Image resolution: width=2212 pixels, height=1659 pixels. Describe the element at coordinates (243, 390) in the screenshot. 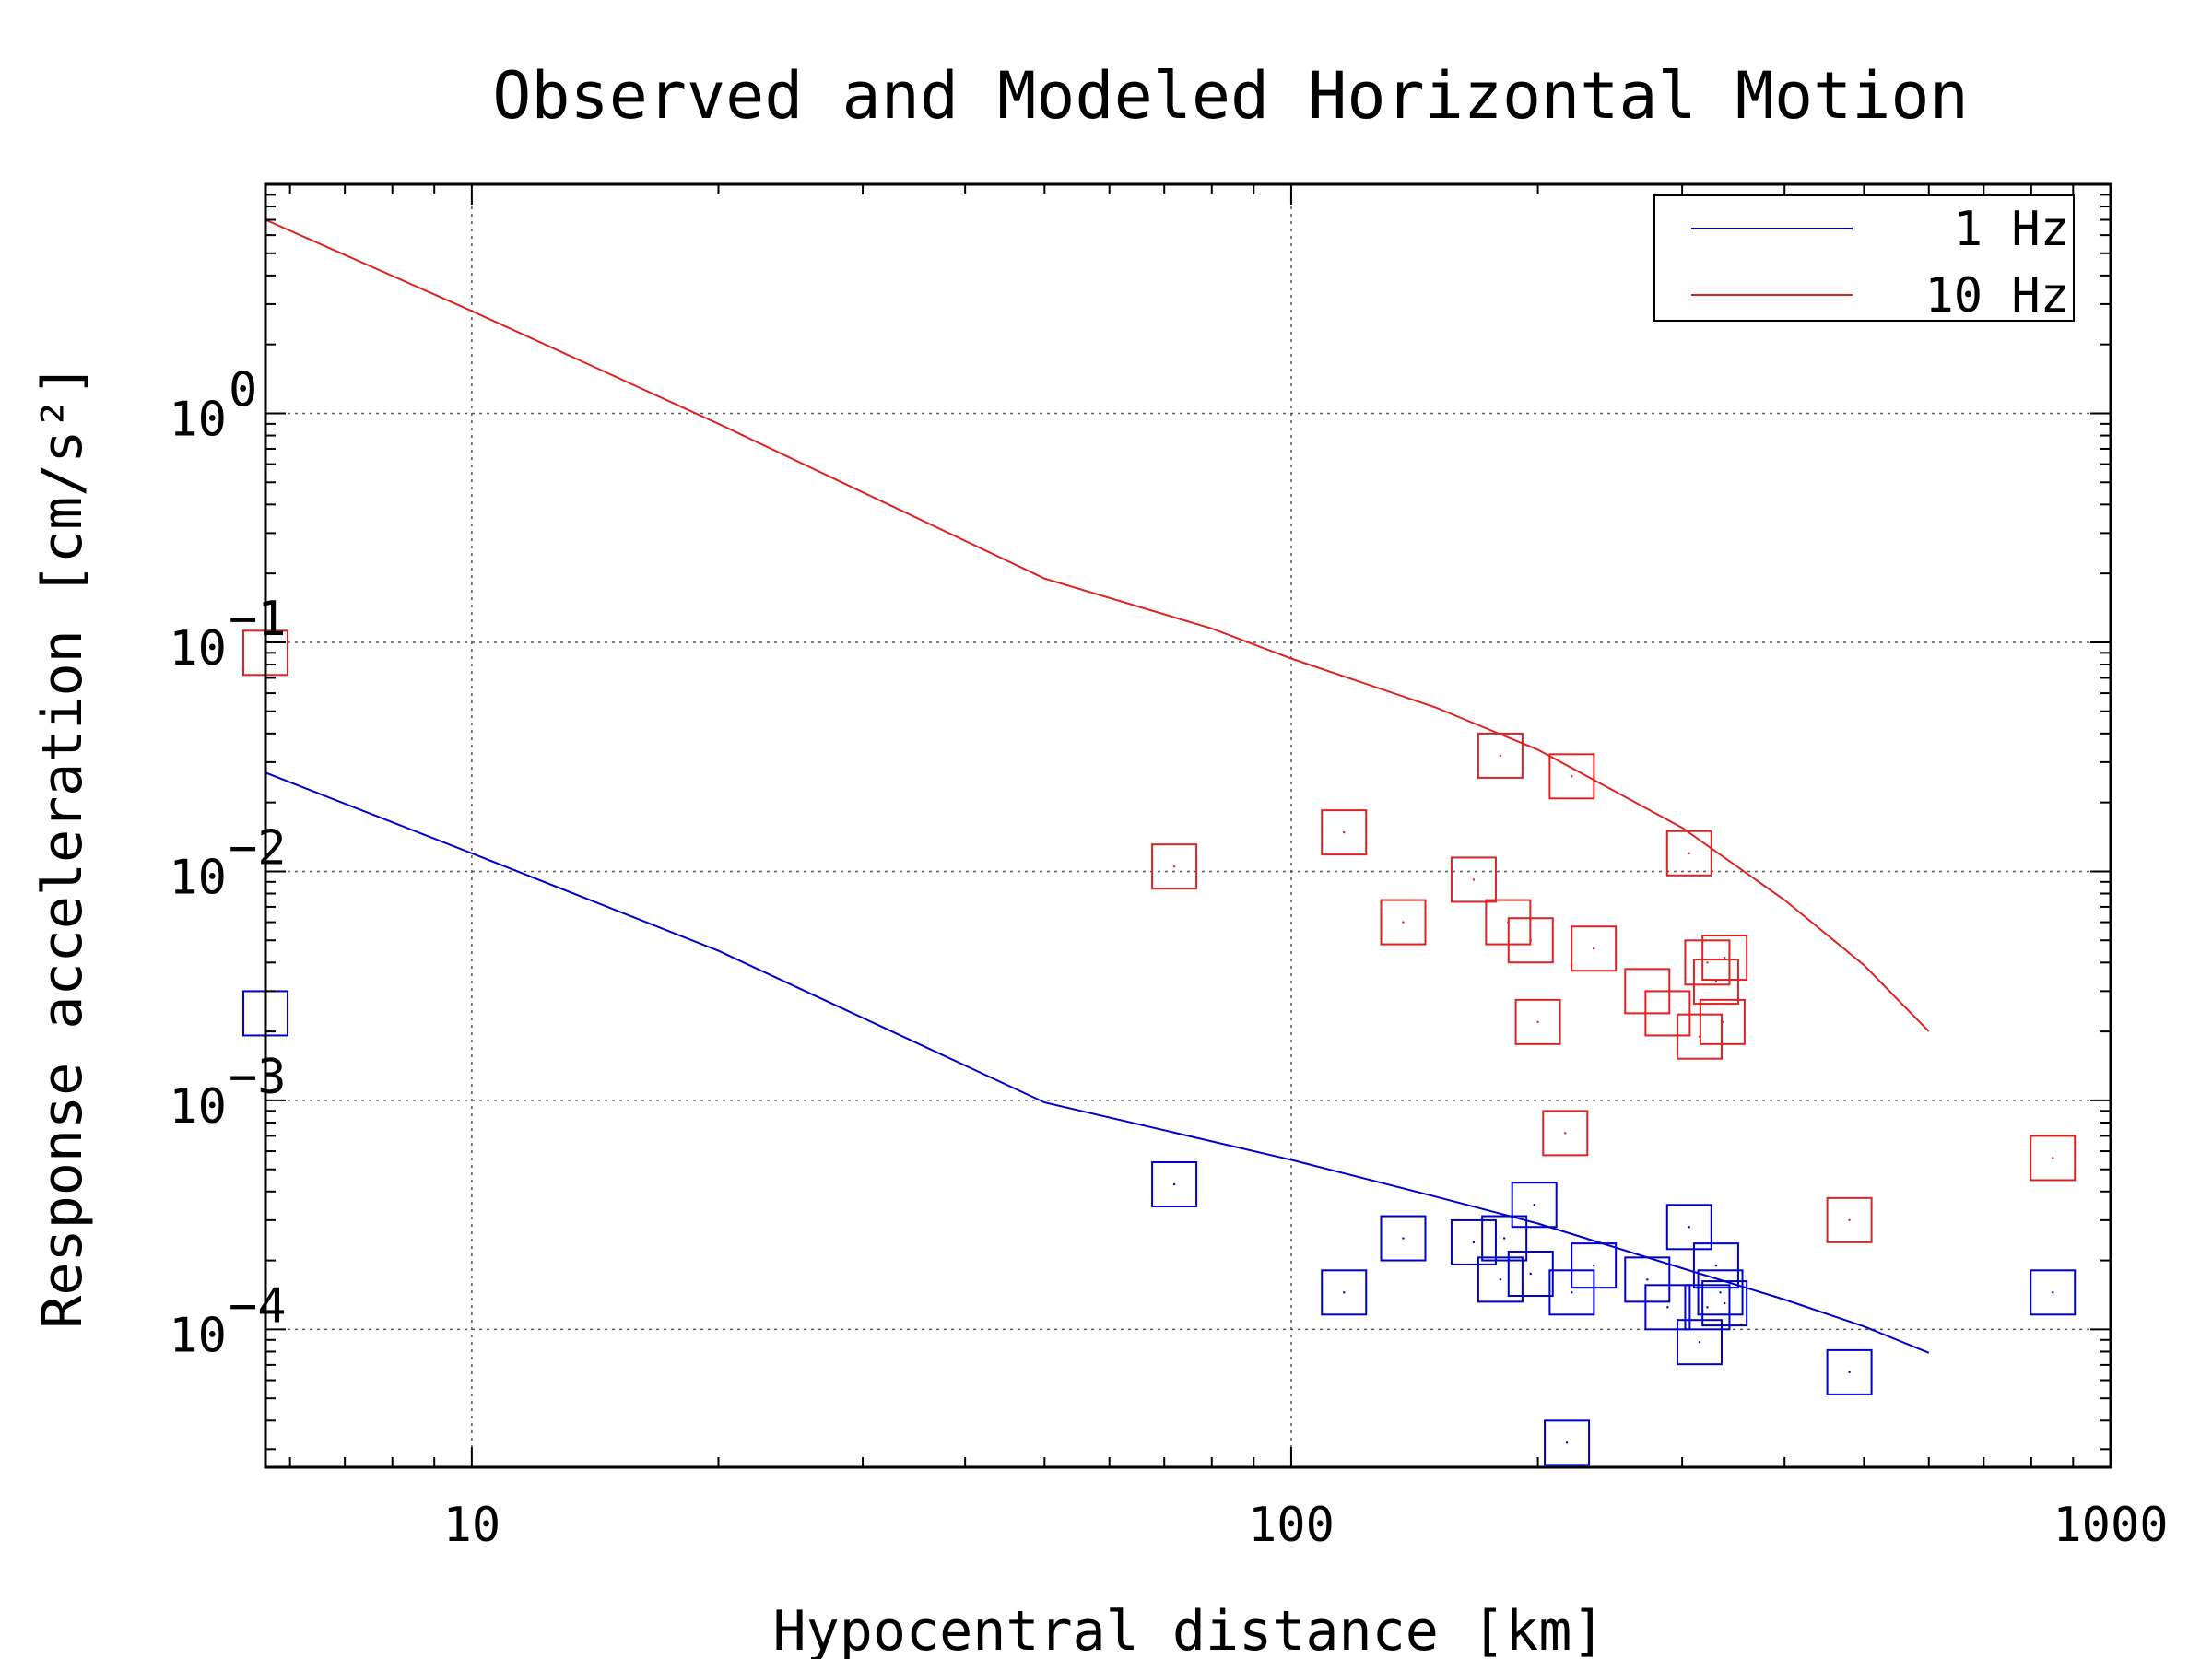

I see `y-tick-exponent: 0` at that location.